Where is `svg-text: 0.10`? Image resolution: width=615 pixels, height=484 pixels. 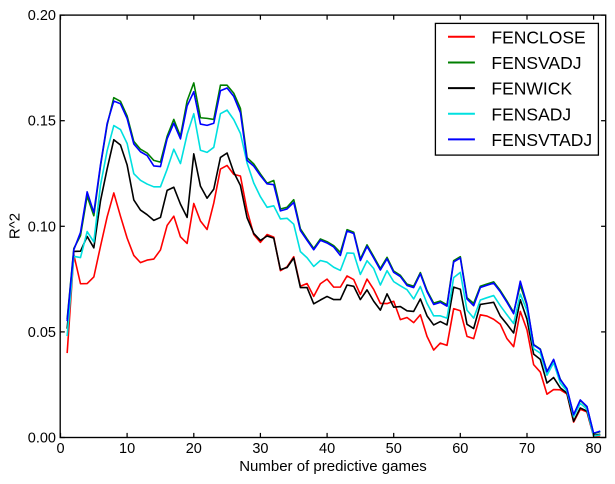 svg-text: 0.10 is located at coordinates (42, 227).